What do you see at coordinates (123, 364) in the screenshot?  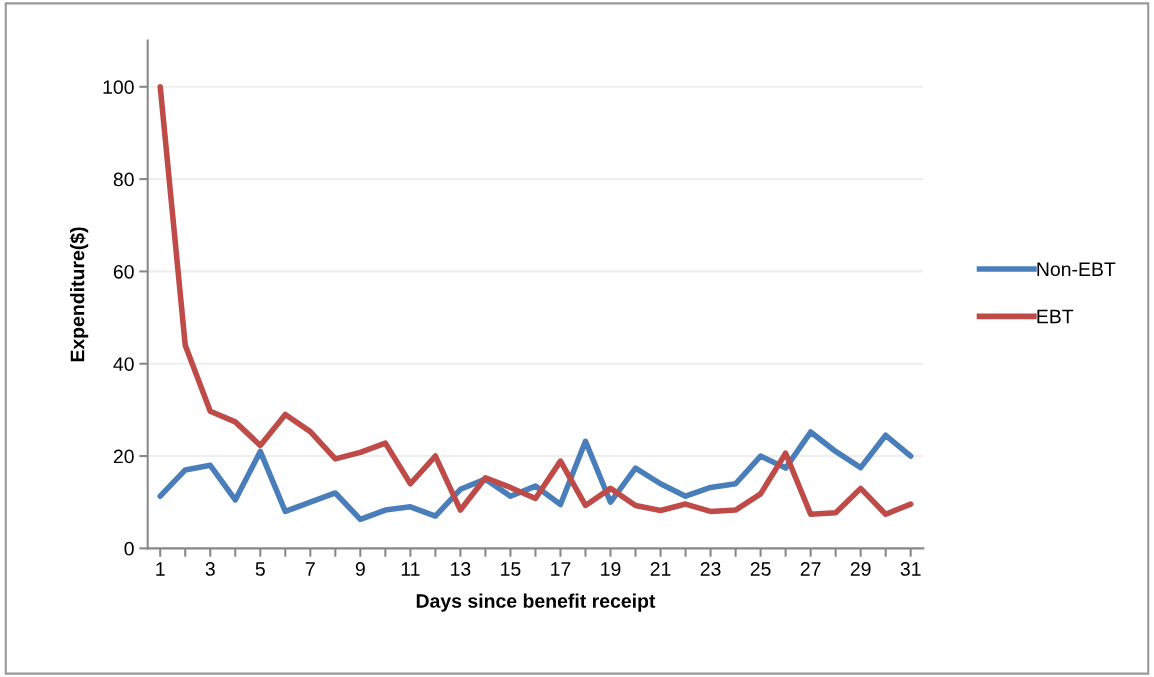 I see `y-tick-label: 40` at bounding box center [123, 364].